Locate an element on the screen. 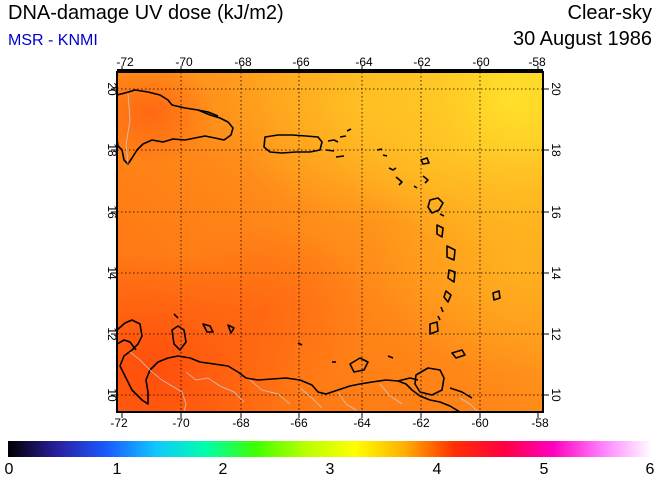 The width and height of the screenshot is (660, 480). sky-condition-label: Clear-sky is located at coordinates (609, 13).